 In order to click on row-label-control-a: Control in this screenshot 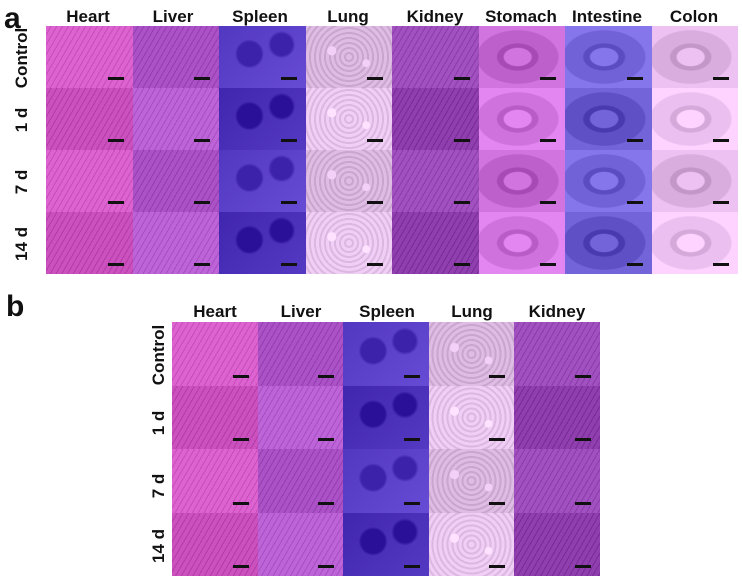, I will do `click(21, 58)`.